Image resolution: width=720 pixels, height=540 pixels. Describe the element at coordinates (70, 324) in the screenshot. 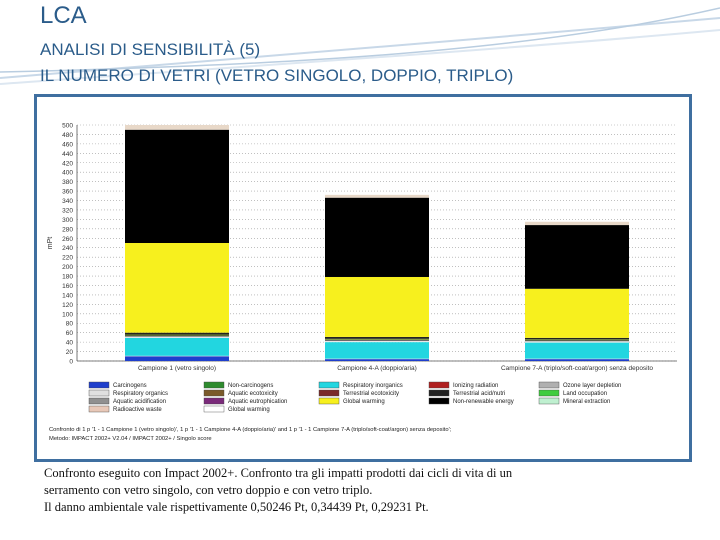

I see `y-tick-label: 80` at that location.